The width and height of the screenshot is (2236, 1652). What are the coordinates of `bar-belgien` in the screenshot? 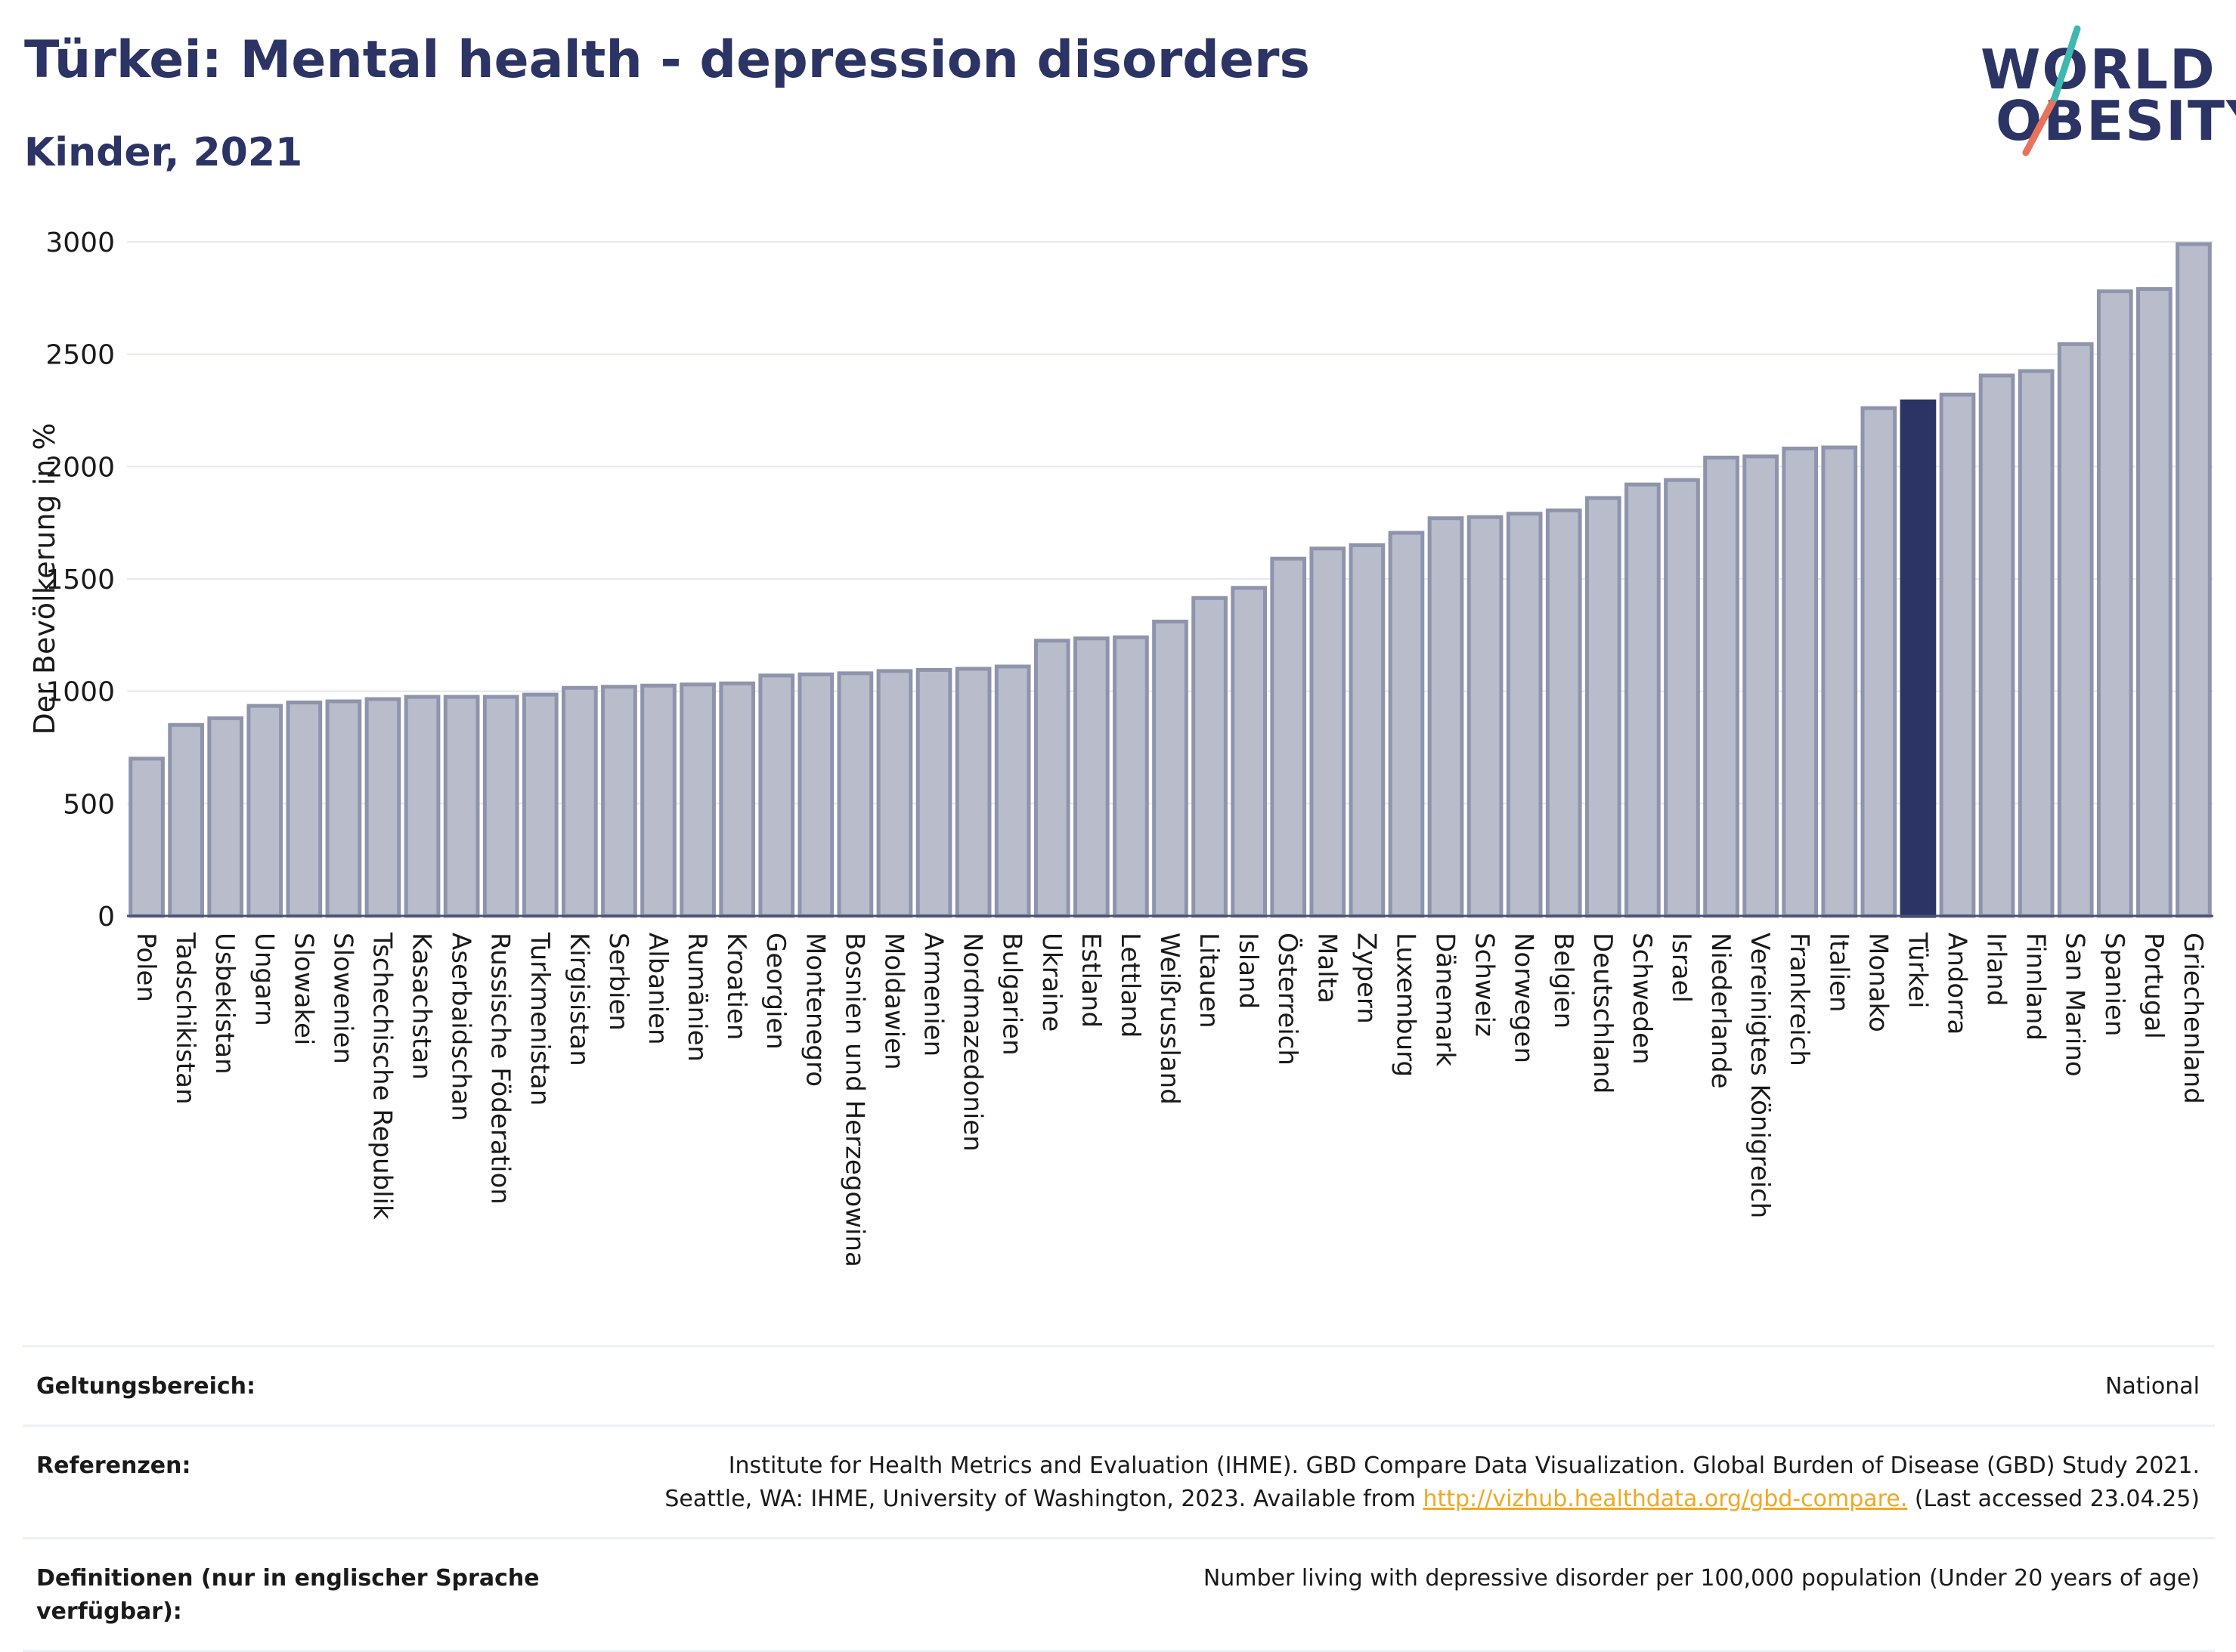 It's located at (1563, 713).